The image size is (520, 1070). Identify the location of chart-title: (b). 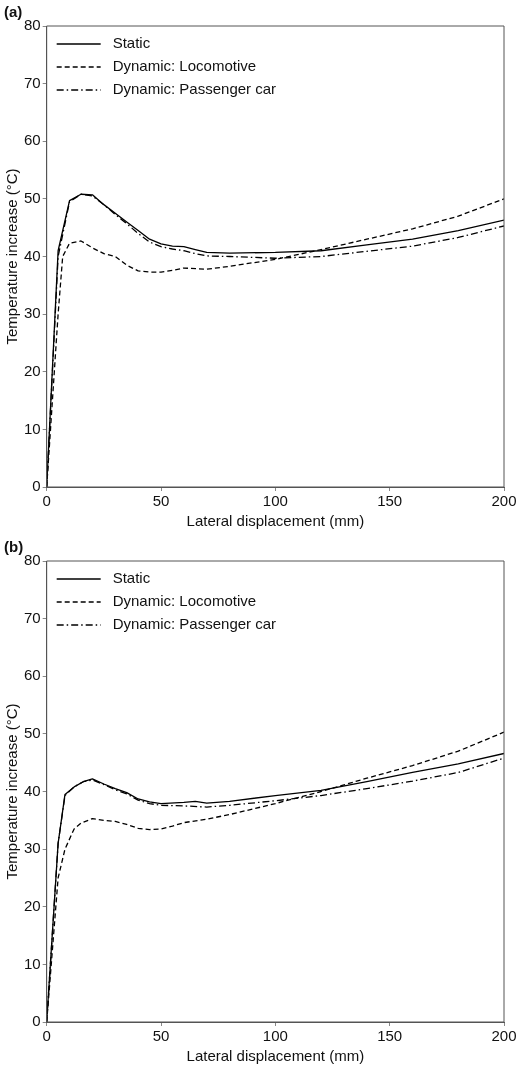
(14, 547).